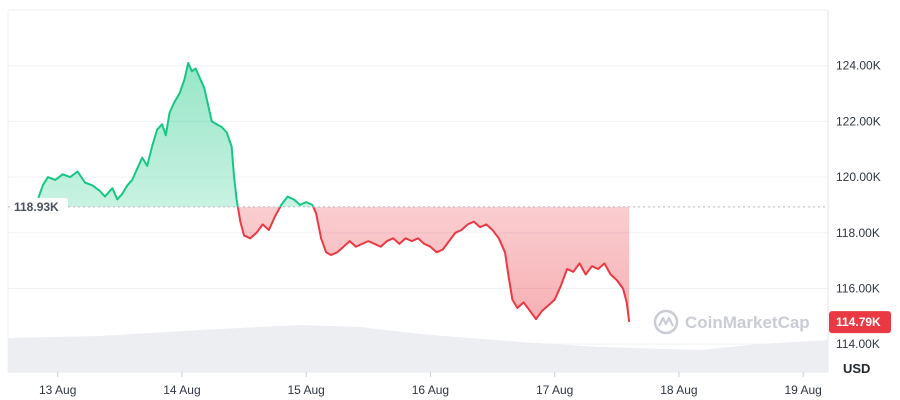 Image resolution: width=900 pixels, height=400 pixels. What do you see at coordinates (57, 390) in the screenshot?
I see `x-tick-label: 13 Aug` at bounding box center [57, 390].